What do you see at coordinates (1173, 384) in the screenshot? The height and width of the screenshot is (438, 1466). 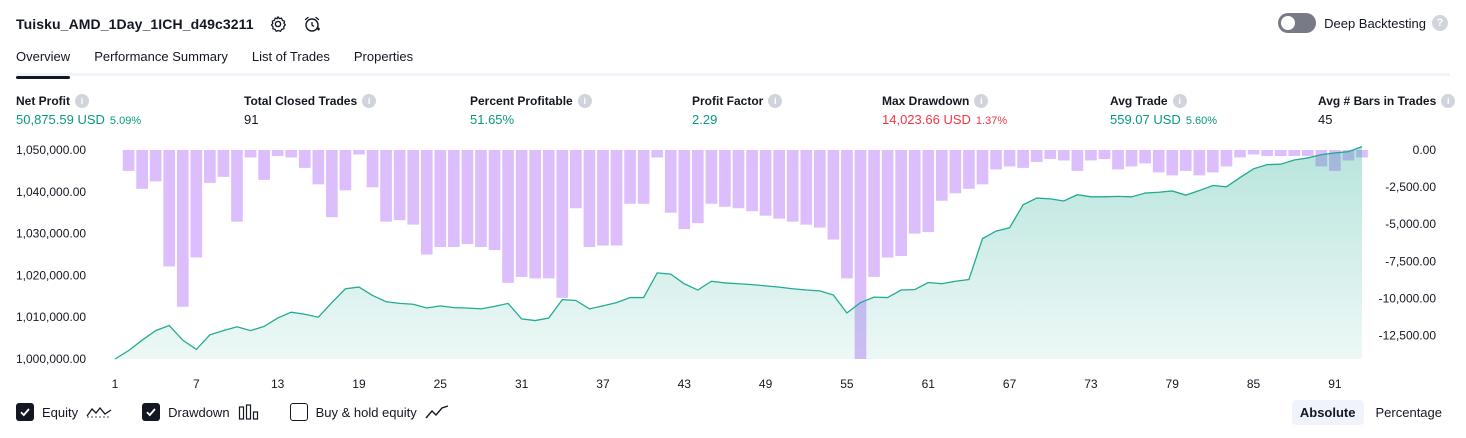 I see `x-axis-label: 79` at bounding box center [1173, 384].